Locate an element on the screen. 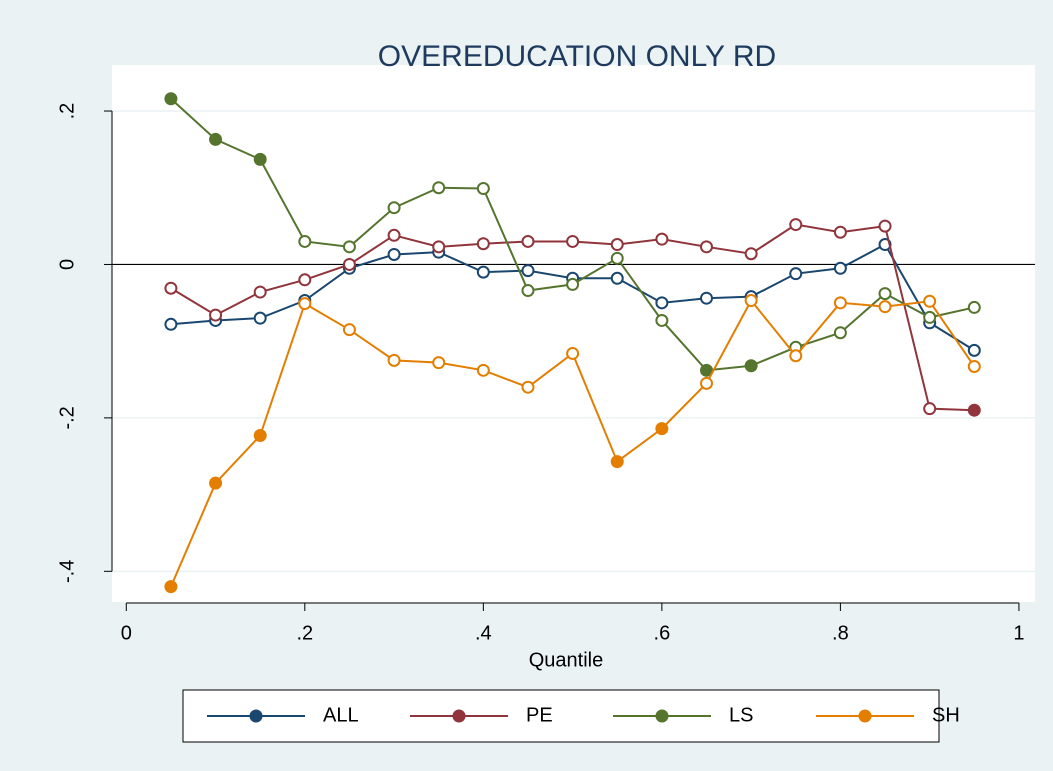 This screenshot has height=771, width=1053. x-tick-label: .8 is located at coordinates (840, 633).